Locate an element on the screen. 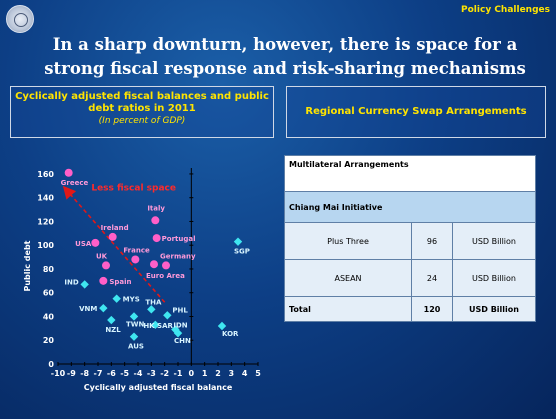  point-label: France is located at coordinates (136, 250).